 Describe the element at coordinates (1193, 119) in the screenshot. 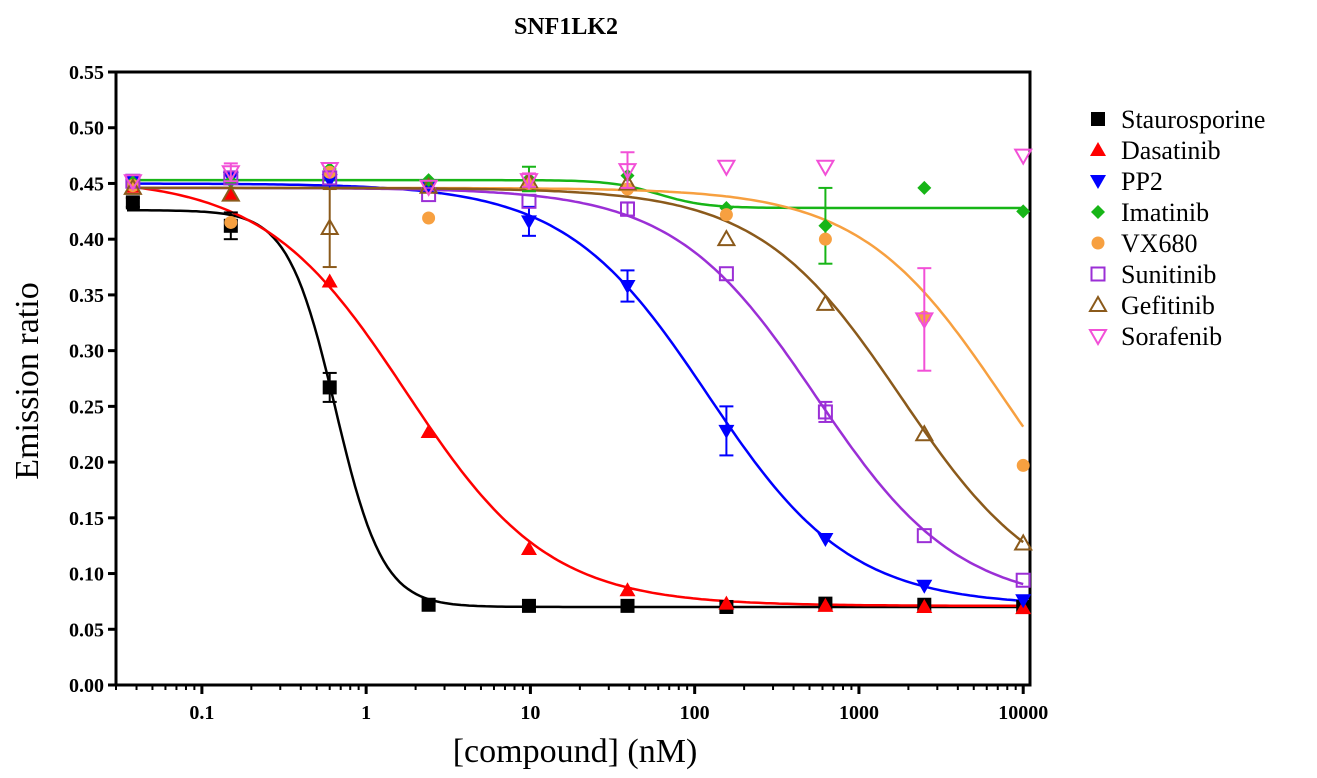

I see `legend-label-staurosporine: Staurosporine` at that location.